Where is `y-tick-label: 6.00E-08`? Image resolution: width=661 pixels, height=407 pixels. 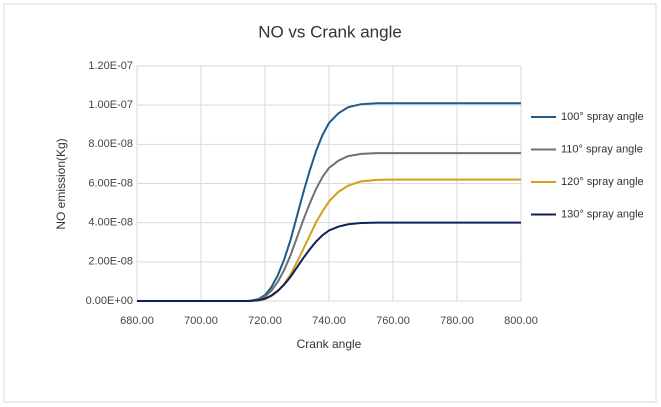 y-tick-label: 6.00E-08 is located at coordinates (110, 183).